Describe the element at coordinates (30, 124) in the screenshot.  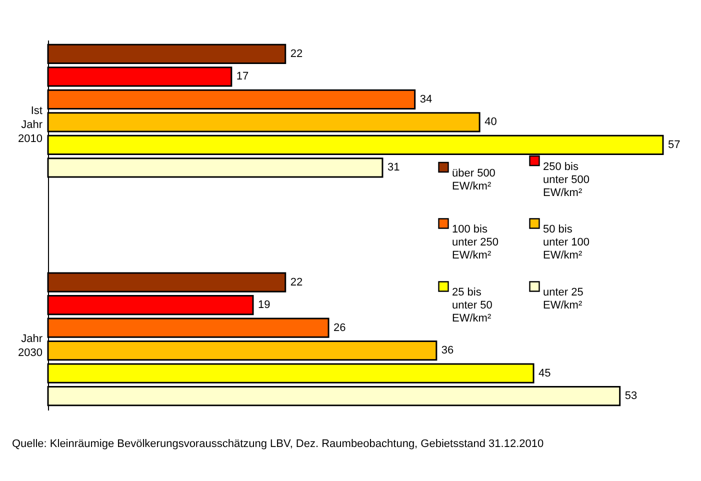
I see `y-tick-label: Ist Jahr 2010` at that location.